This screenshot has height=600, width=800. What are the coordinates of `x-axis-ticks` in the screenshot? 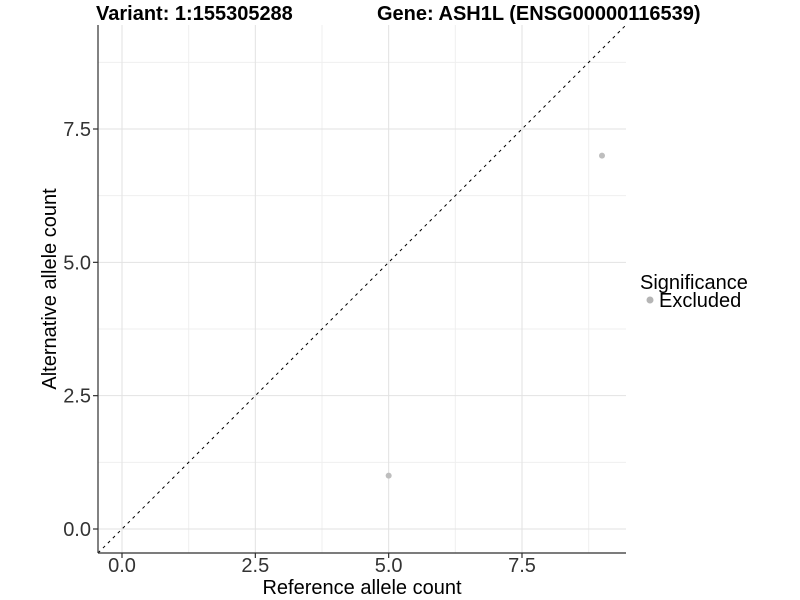 It's located at (322, 555).